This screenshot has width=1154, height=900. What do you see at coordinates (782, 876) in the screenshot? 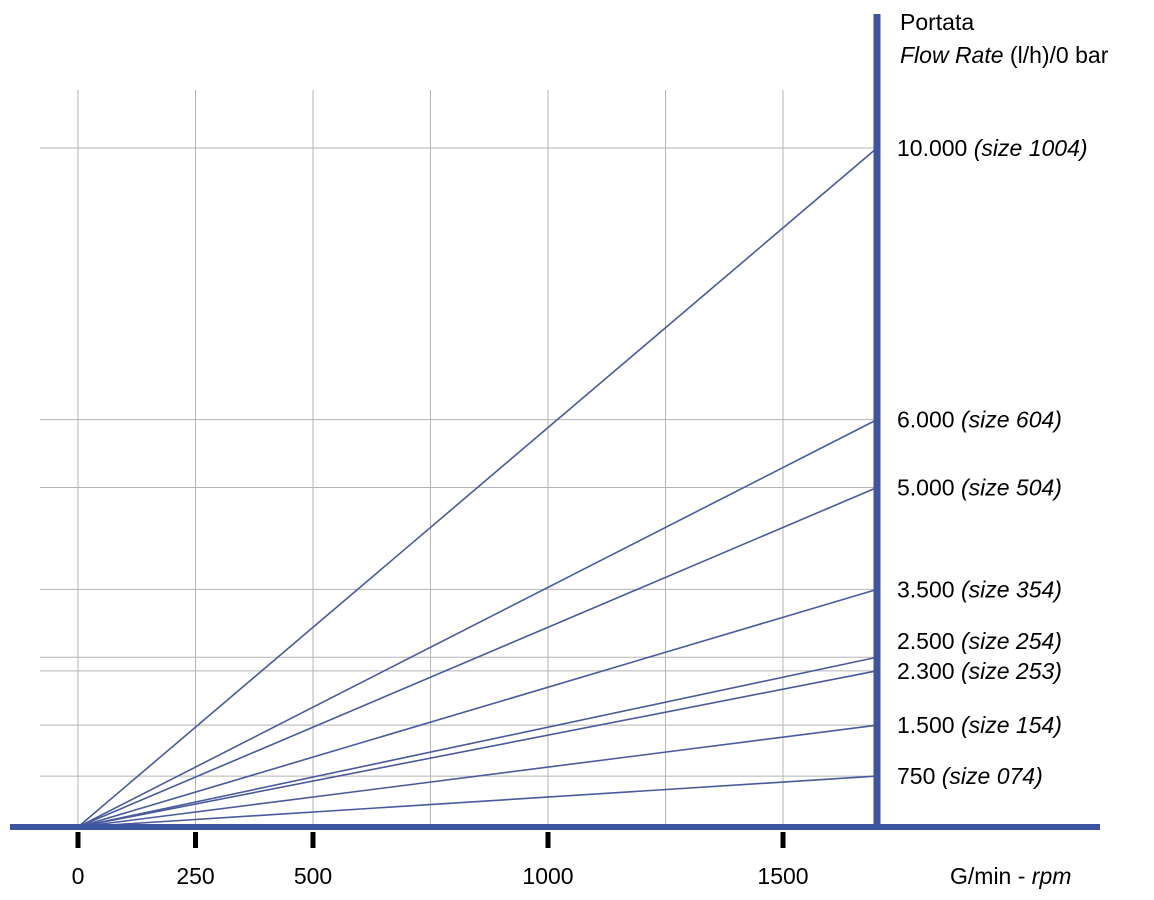
I see `x-tick-label: 1500` at bounding box center [782, 876].